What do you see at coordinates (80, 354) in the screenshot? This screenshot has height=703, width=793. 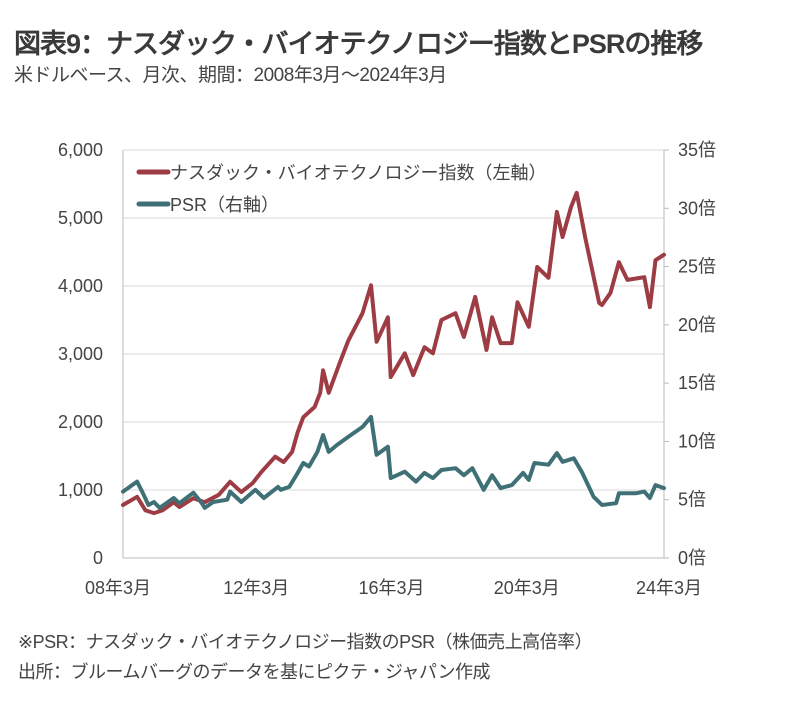 I see `y-left-tick-label: 3,000` at bounding box center [80, 354].